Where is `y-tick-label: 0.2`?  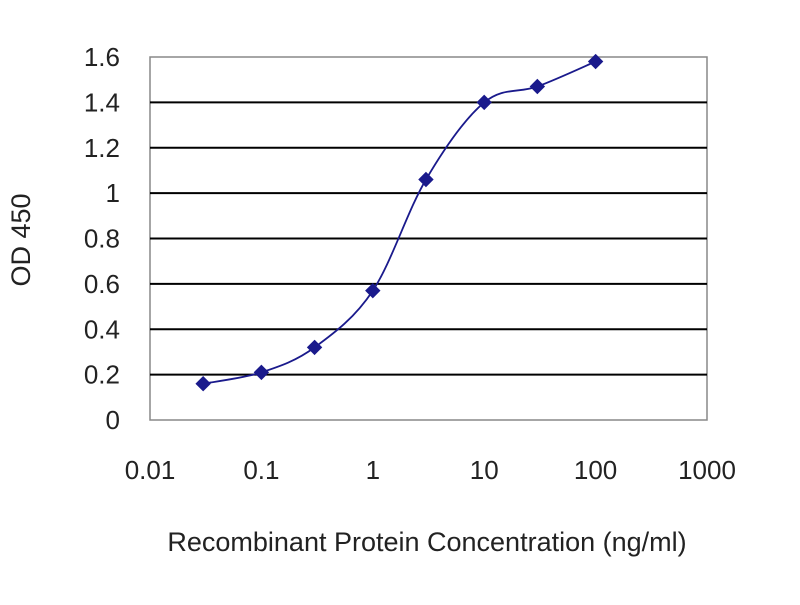
y-tick-label: 0.2 is located at coordinates (102, 375).